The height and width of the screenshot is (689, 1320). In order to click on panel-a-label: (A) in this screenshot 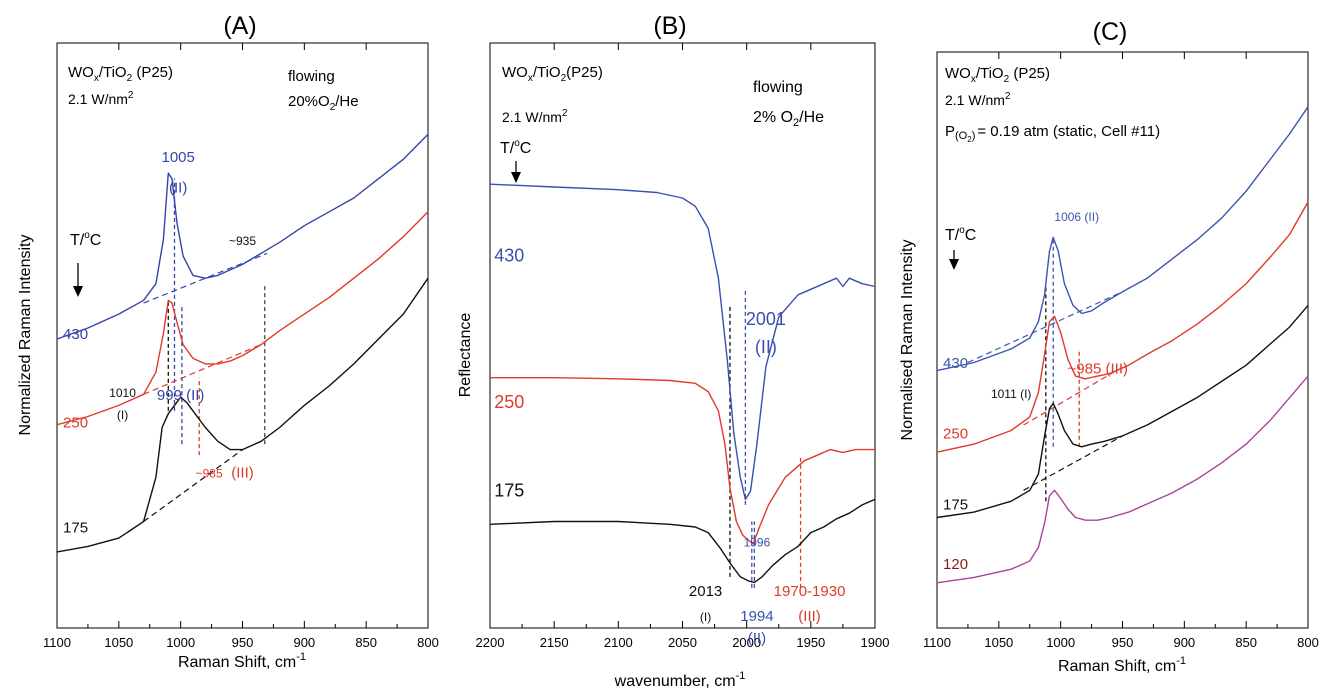, I will do `click(239, 26)`.